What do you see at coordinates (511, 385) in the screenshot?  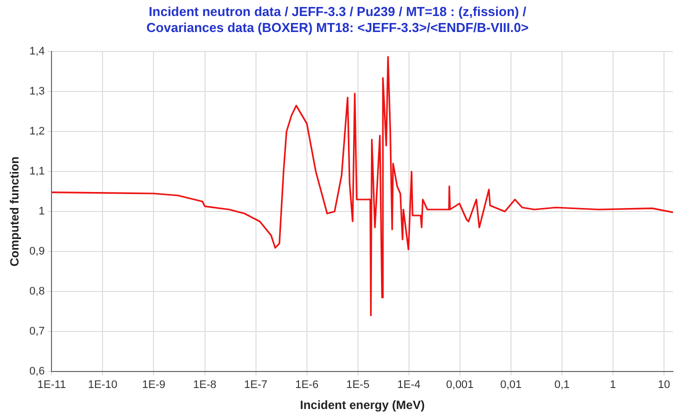 I see `x-tick-label: 0,01` at bounding box center [511, 385].